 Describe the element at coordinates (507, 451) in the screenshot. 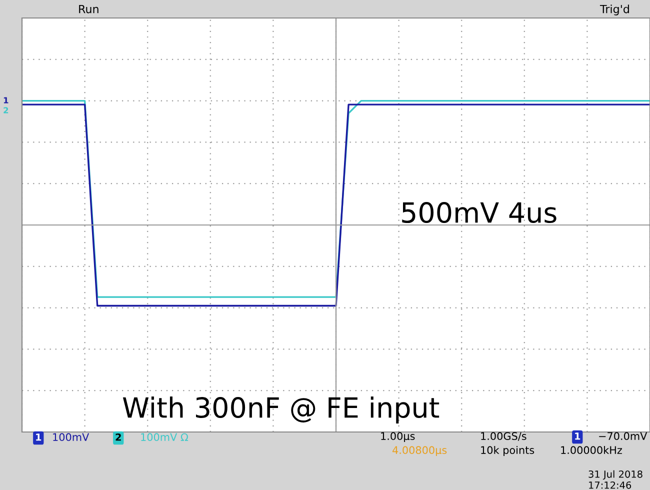

I see `text: 10k points` at that location.